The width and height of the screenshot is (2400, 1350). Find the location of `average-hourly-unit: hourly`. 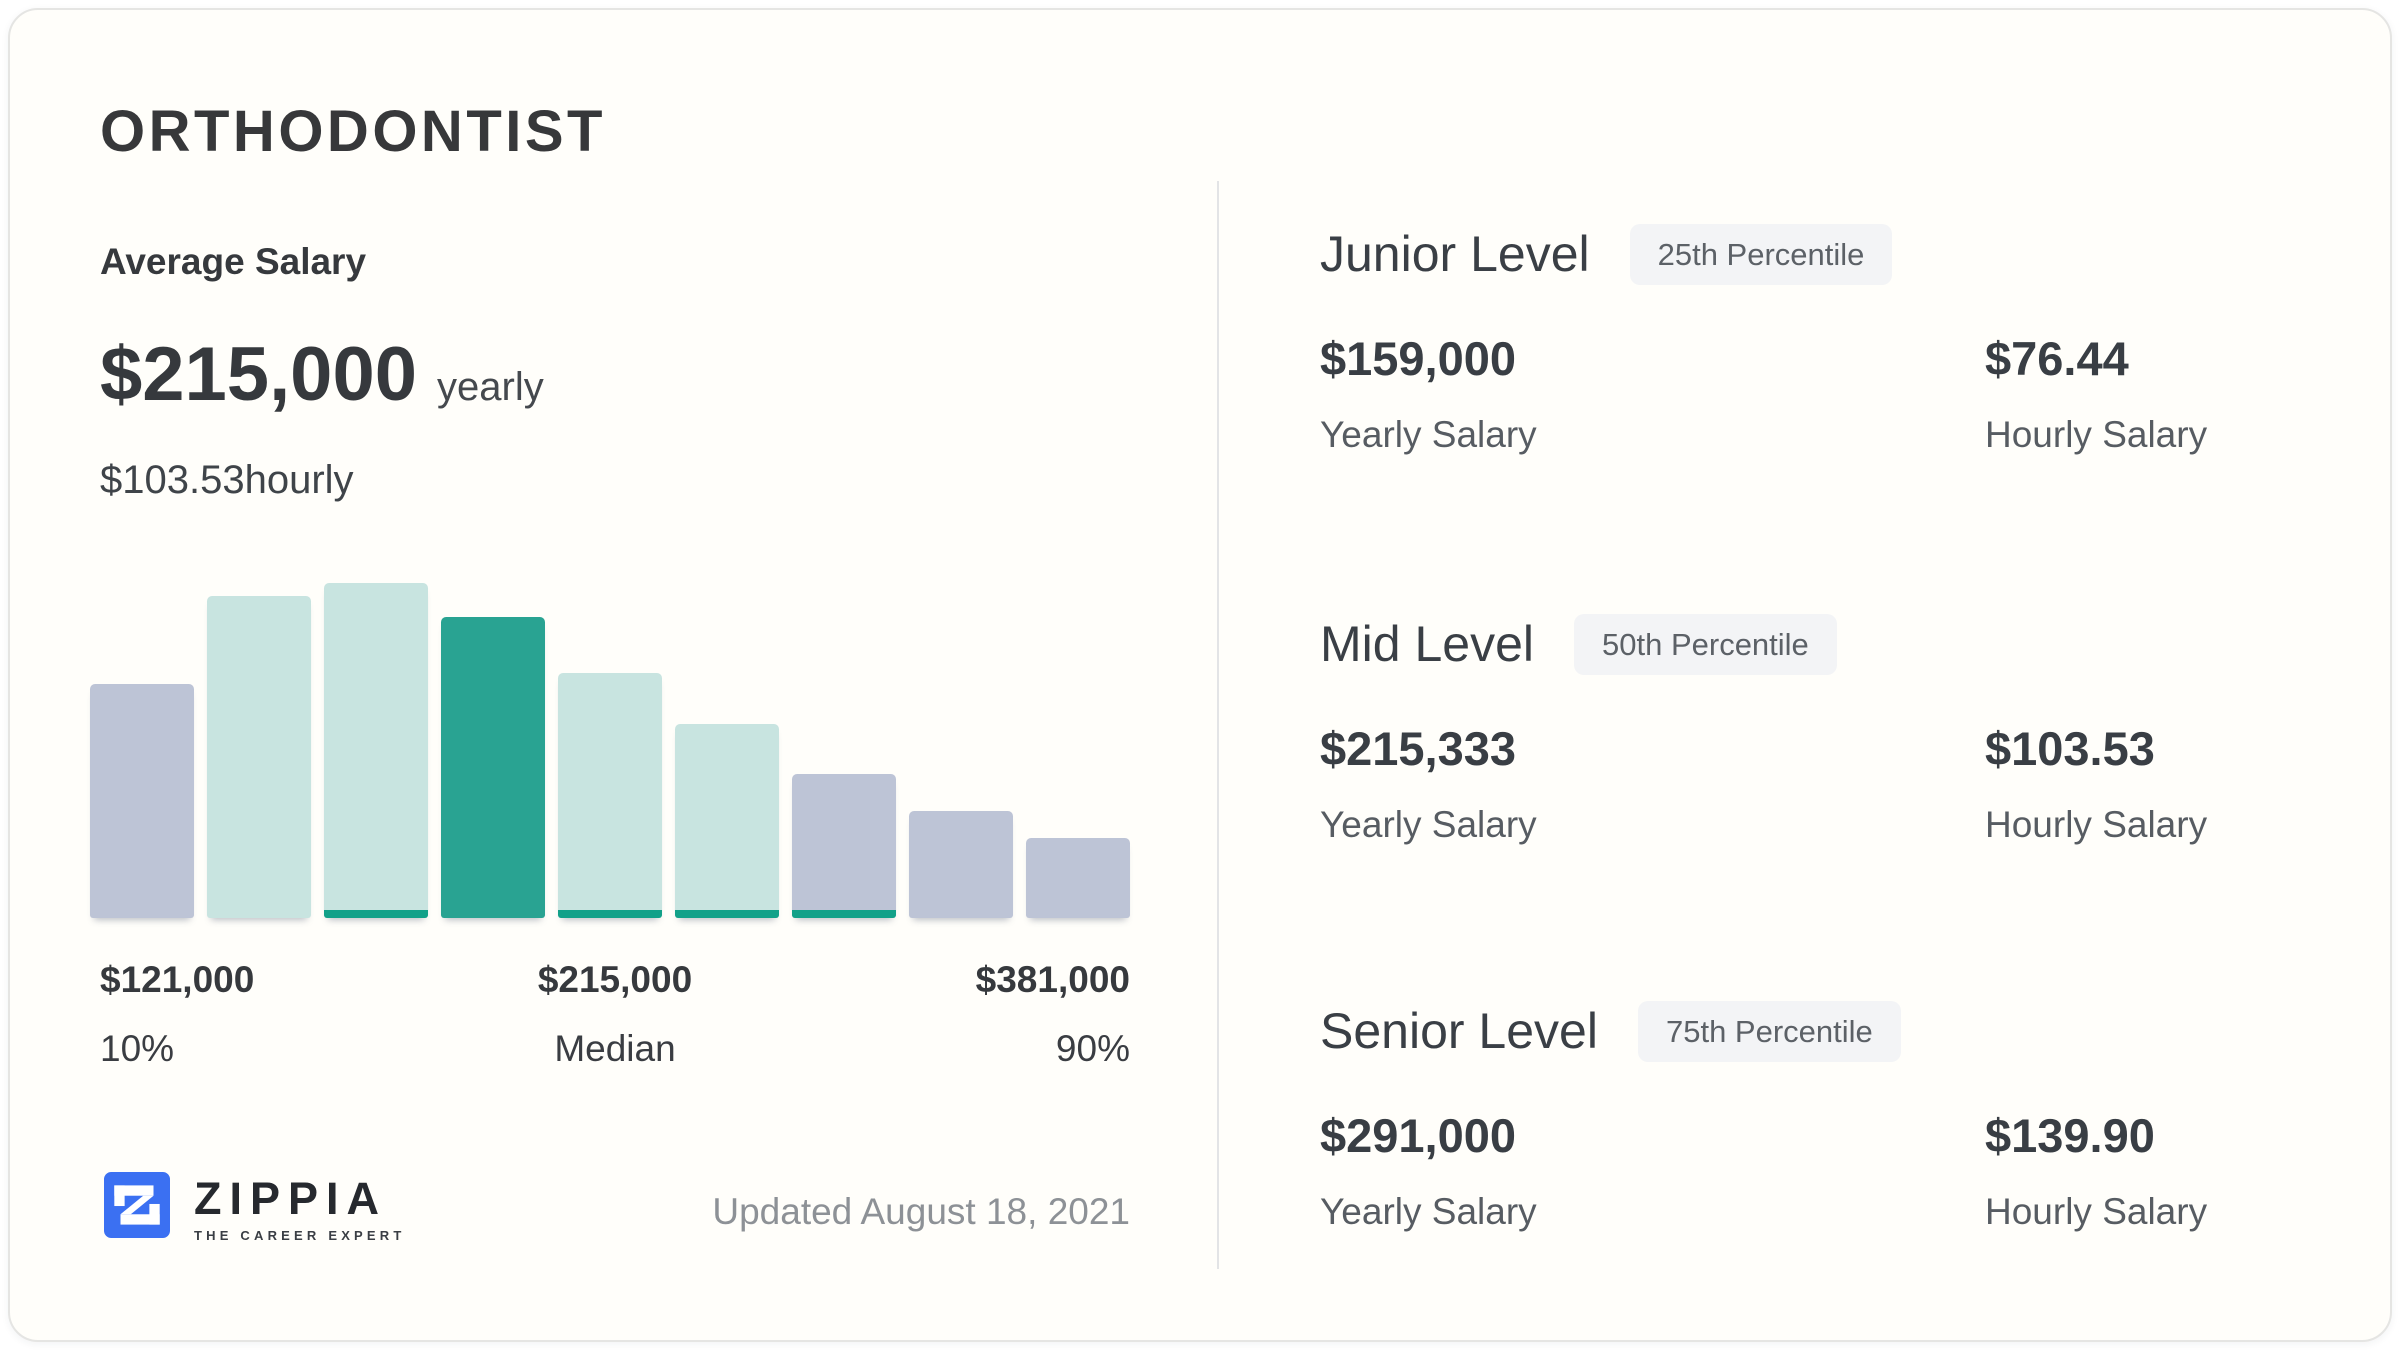

average-hourly-unit: hourly is located at coordinates (299, 480).